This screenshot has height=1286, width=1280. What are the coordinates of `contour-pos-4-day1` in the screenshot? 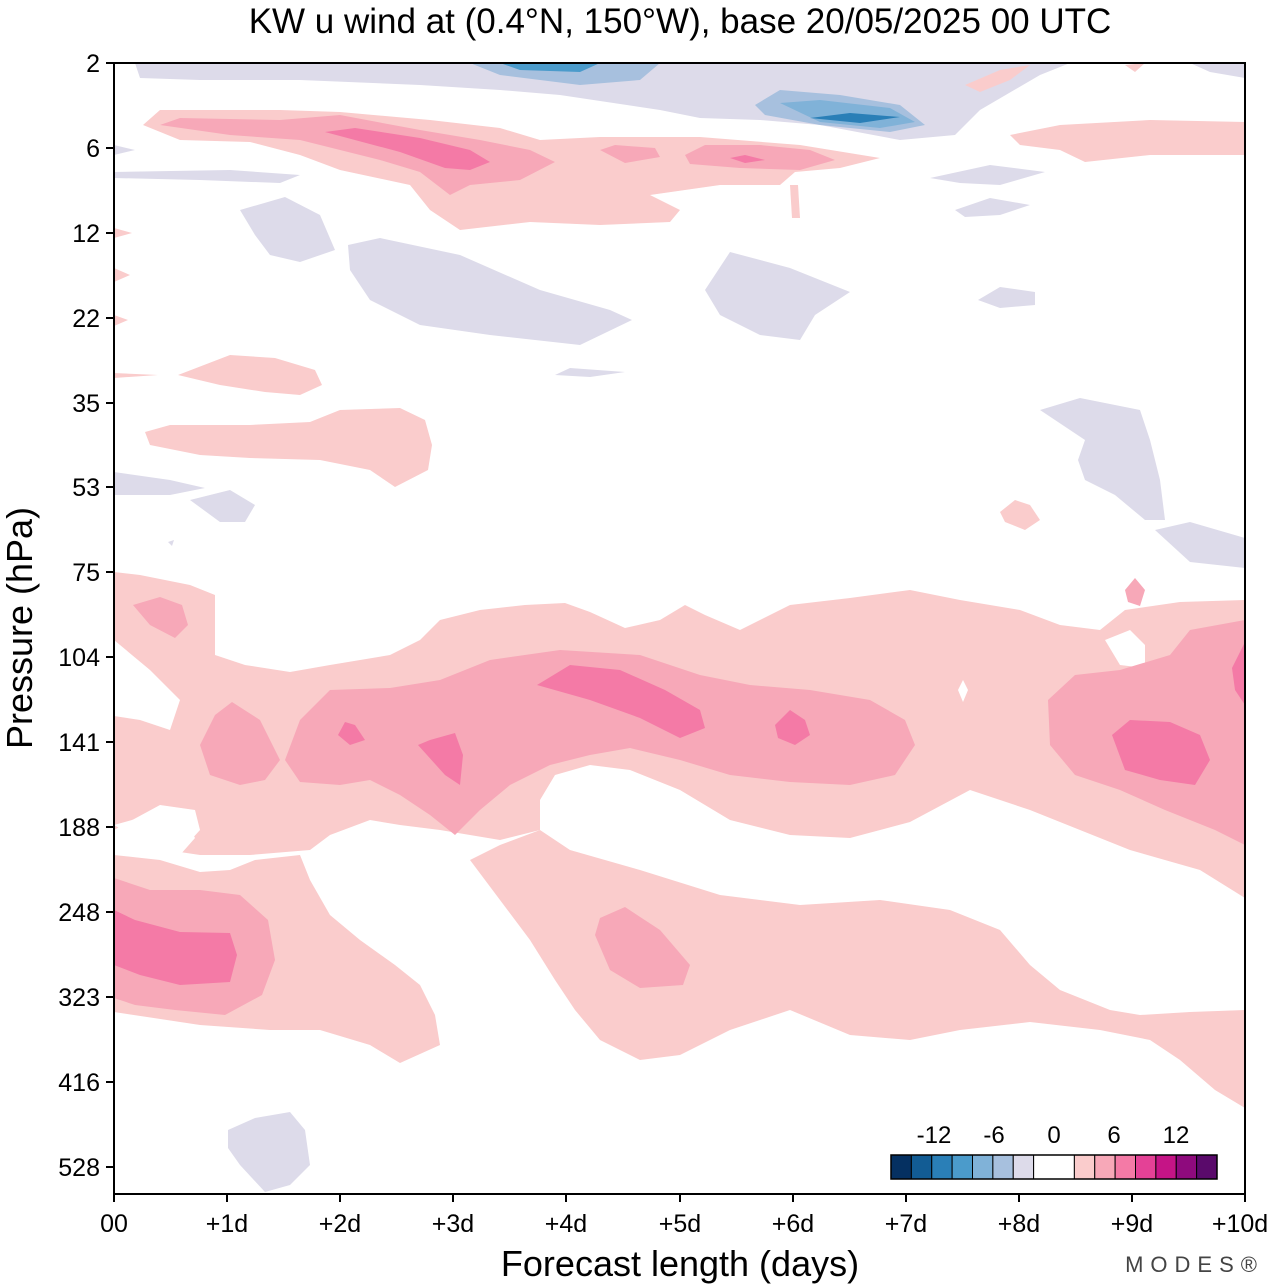 It's located at (240, 743).